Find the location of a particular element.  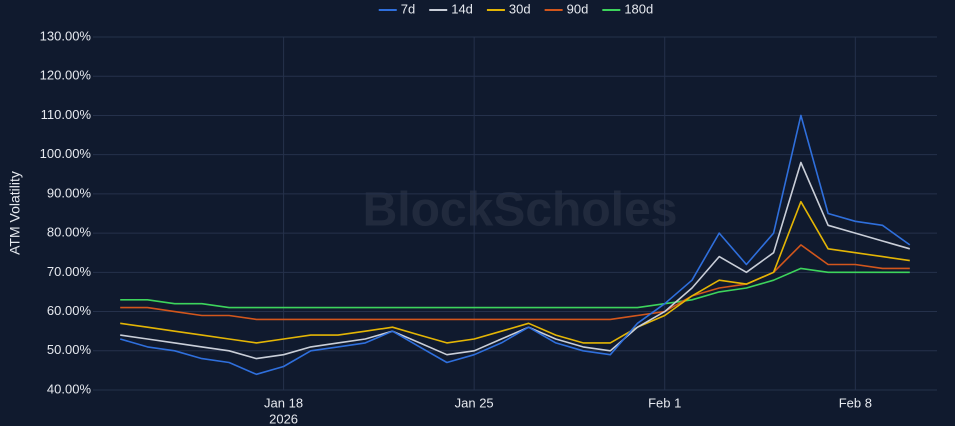

x-tick-label: Feb 8 is located at coordinates (855, 402).